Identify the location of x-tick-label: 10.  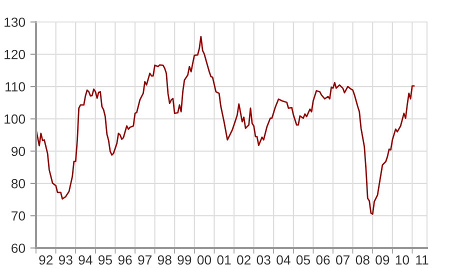
(403, 260).